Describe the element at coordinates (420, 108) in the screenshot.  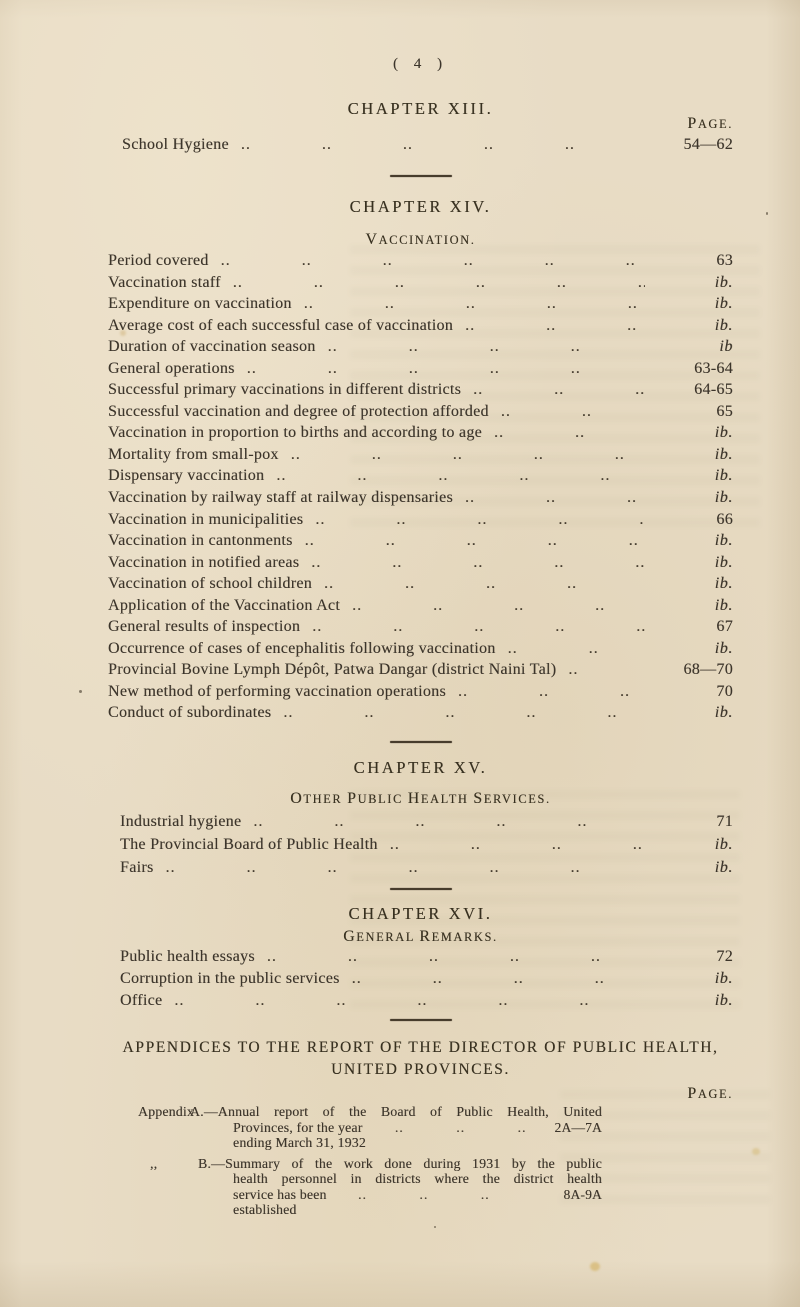
I see `chapter-13-heading: CHAPTER XIII.` at that location.